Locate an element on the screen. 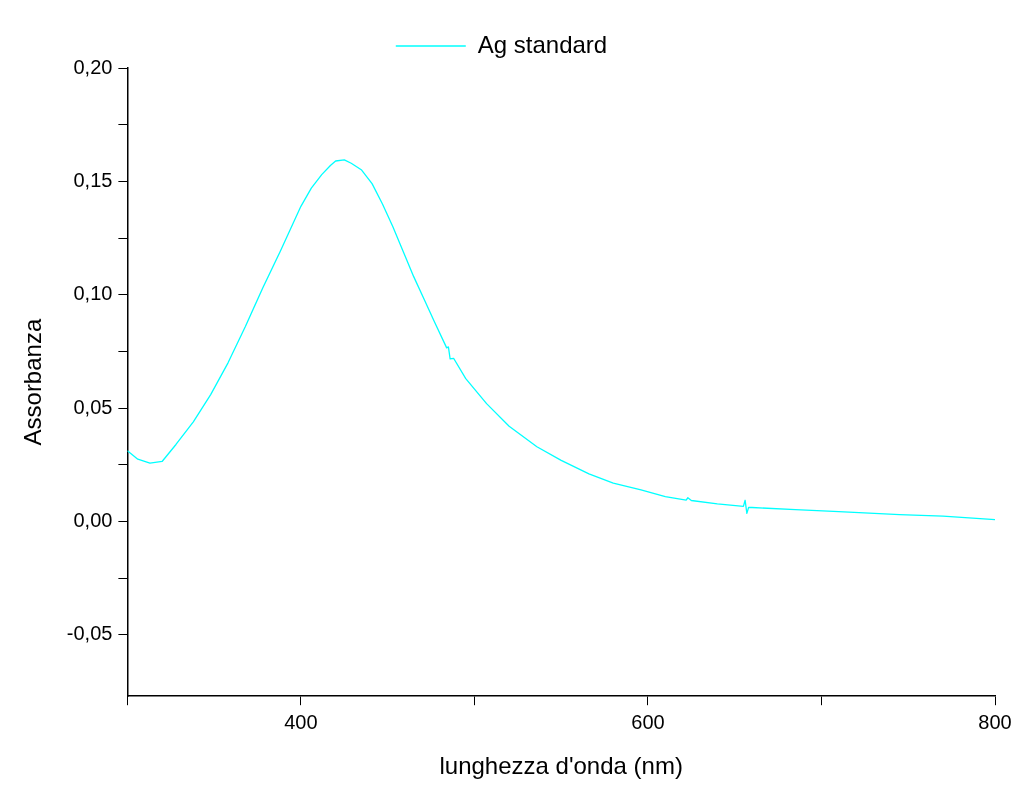  y-tick-label: 0,20 is located at coordinates (93, 66).